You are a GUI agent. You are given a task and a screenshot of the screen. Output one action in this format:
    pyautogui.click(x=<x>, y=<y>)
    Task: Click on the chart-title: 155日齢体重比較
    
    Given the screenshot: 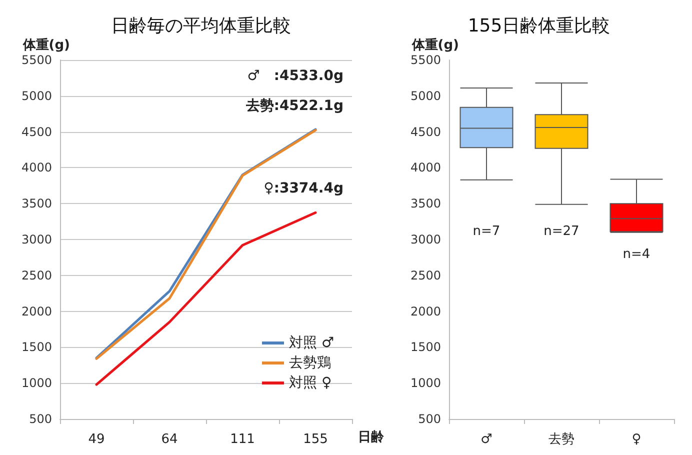 What is the action you would take?
    pyautogui.click(x=539, y=26)
    